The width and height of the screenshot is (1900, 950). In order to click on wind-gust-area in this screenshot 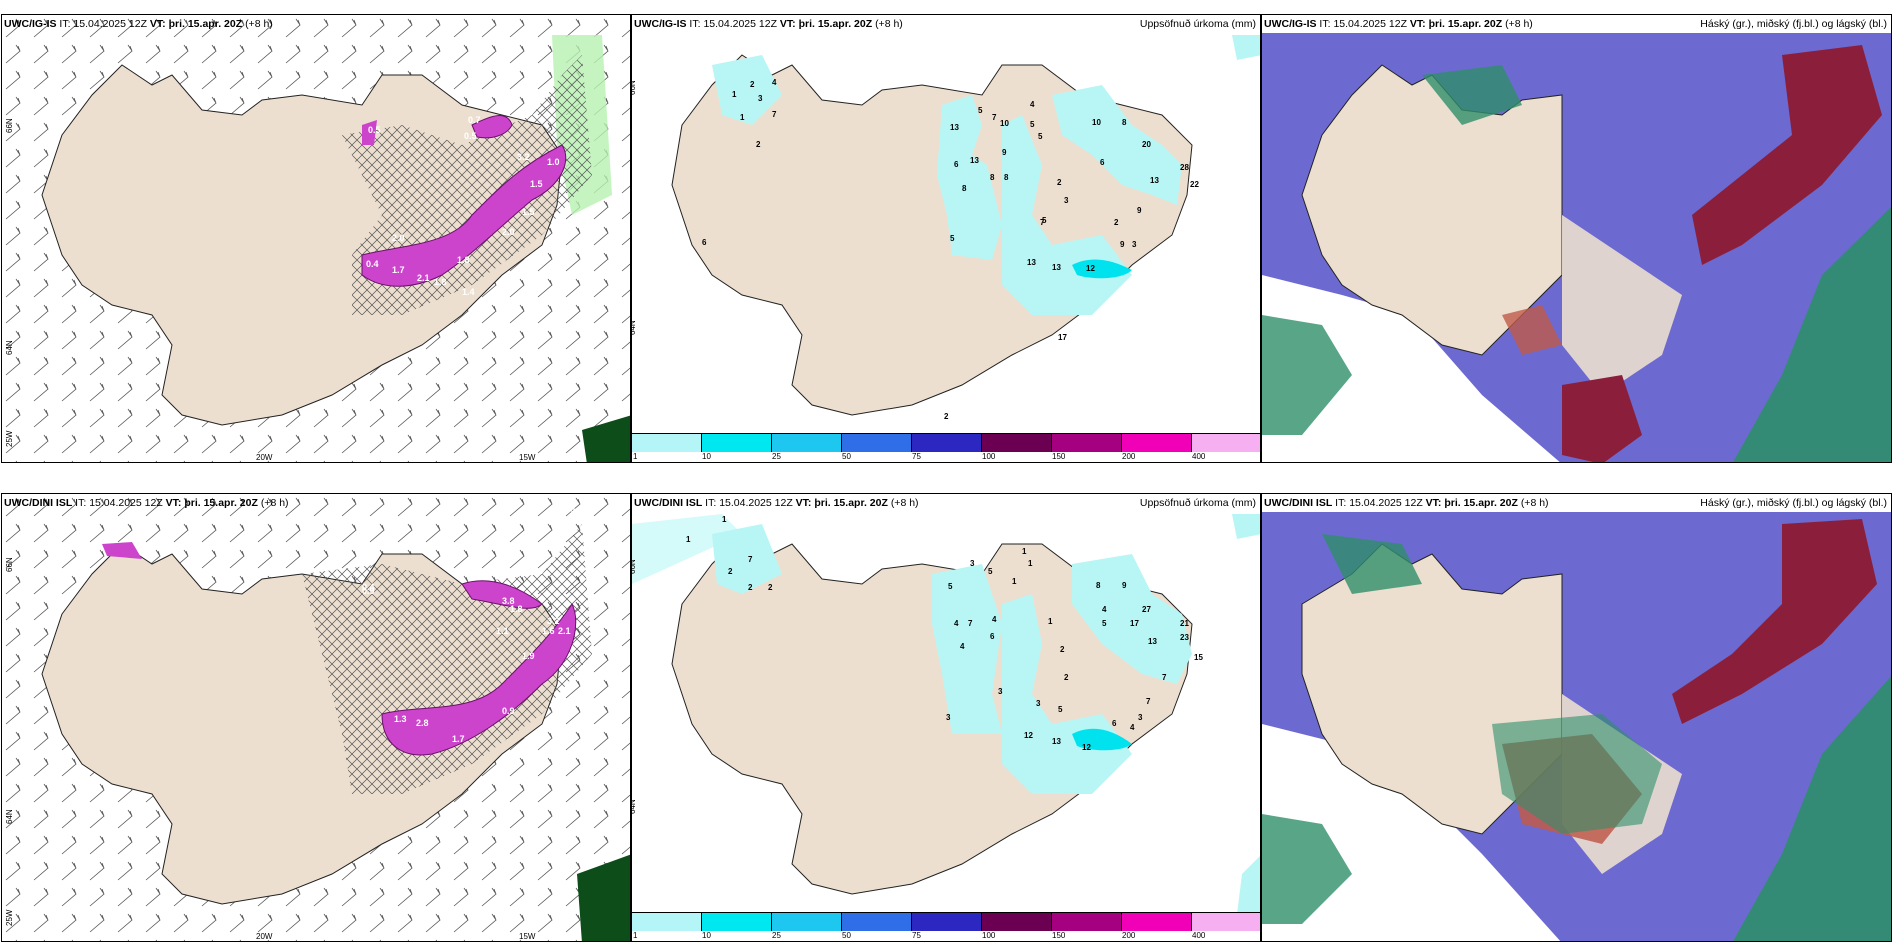, I will do `click(464, 215)`.